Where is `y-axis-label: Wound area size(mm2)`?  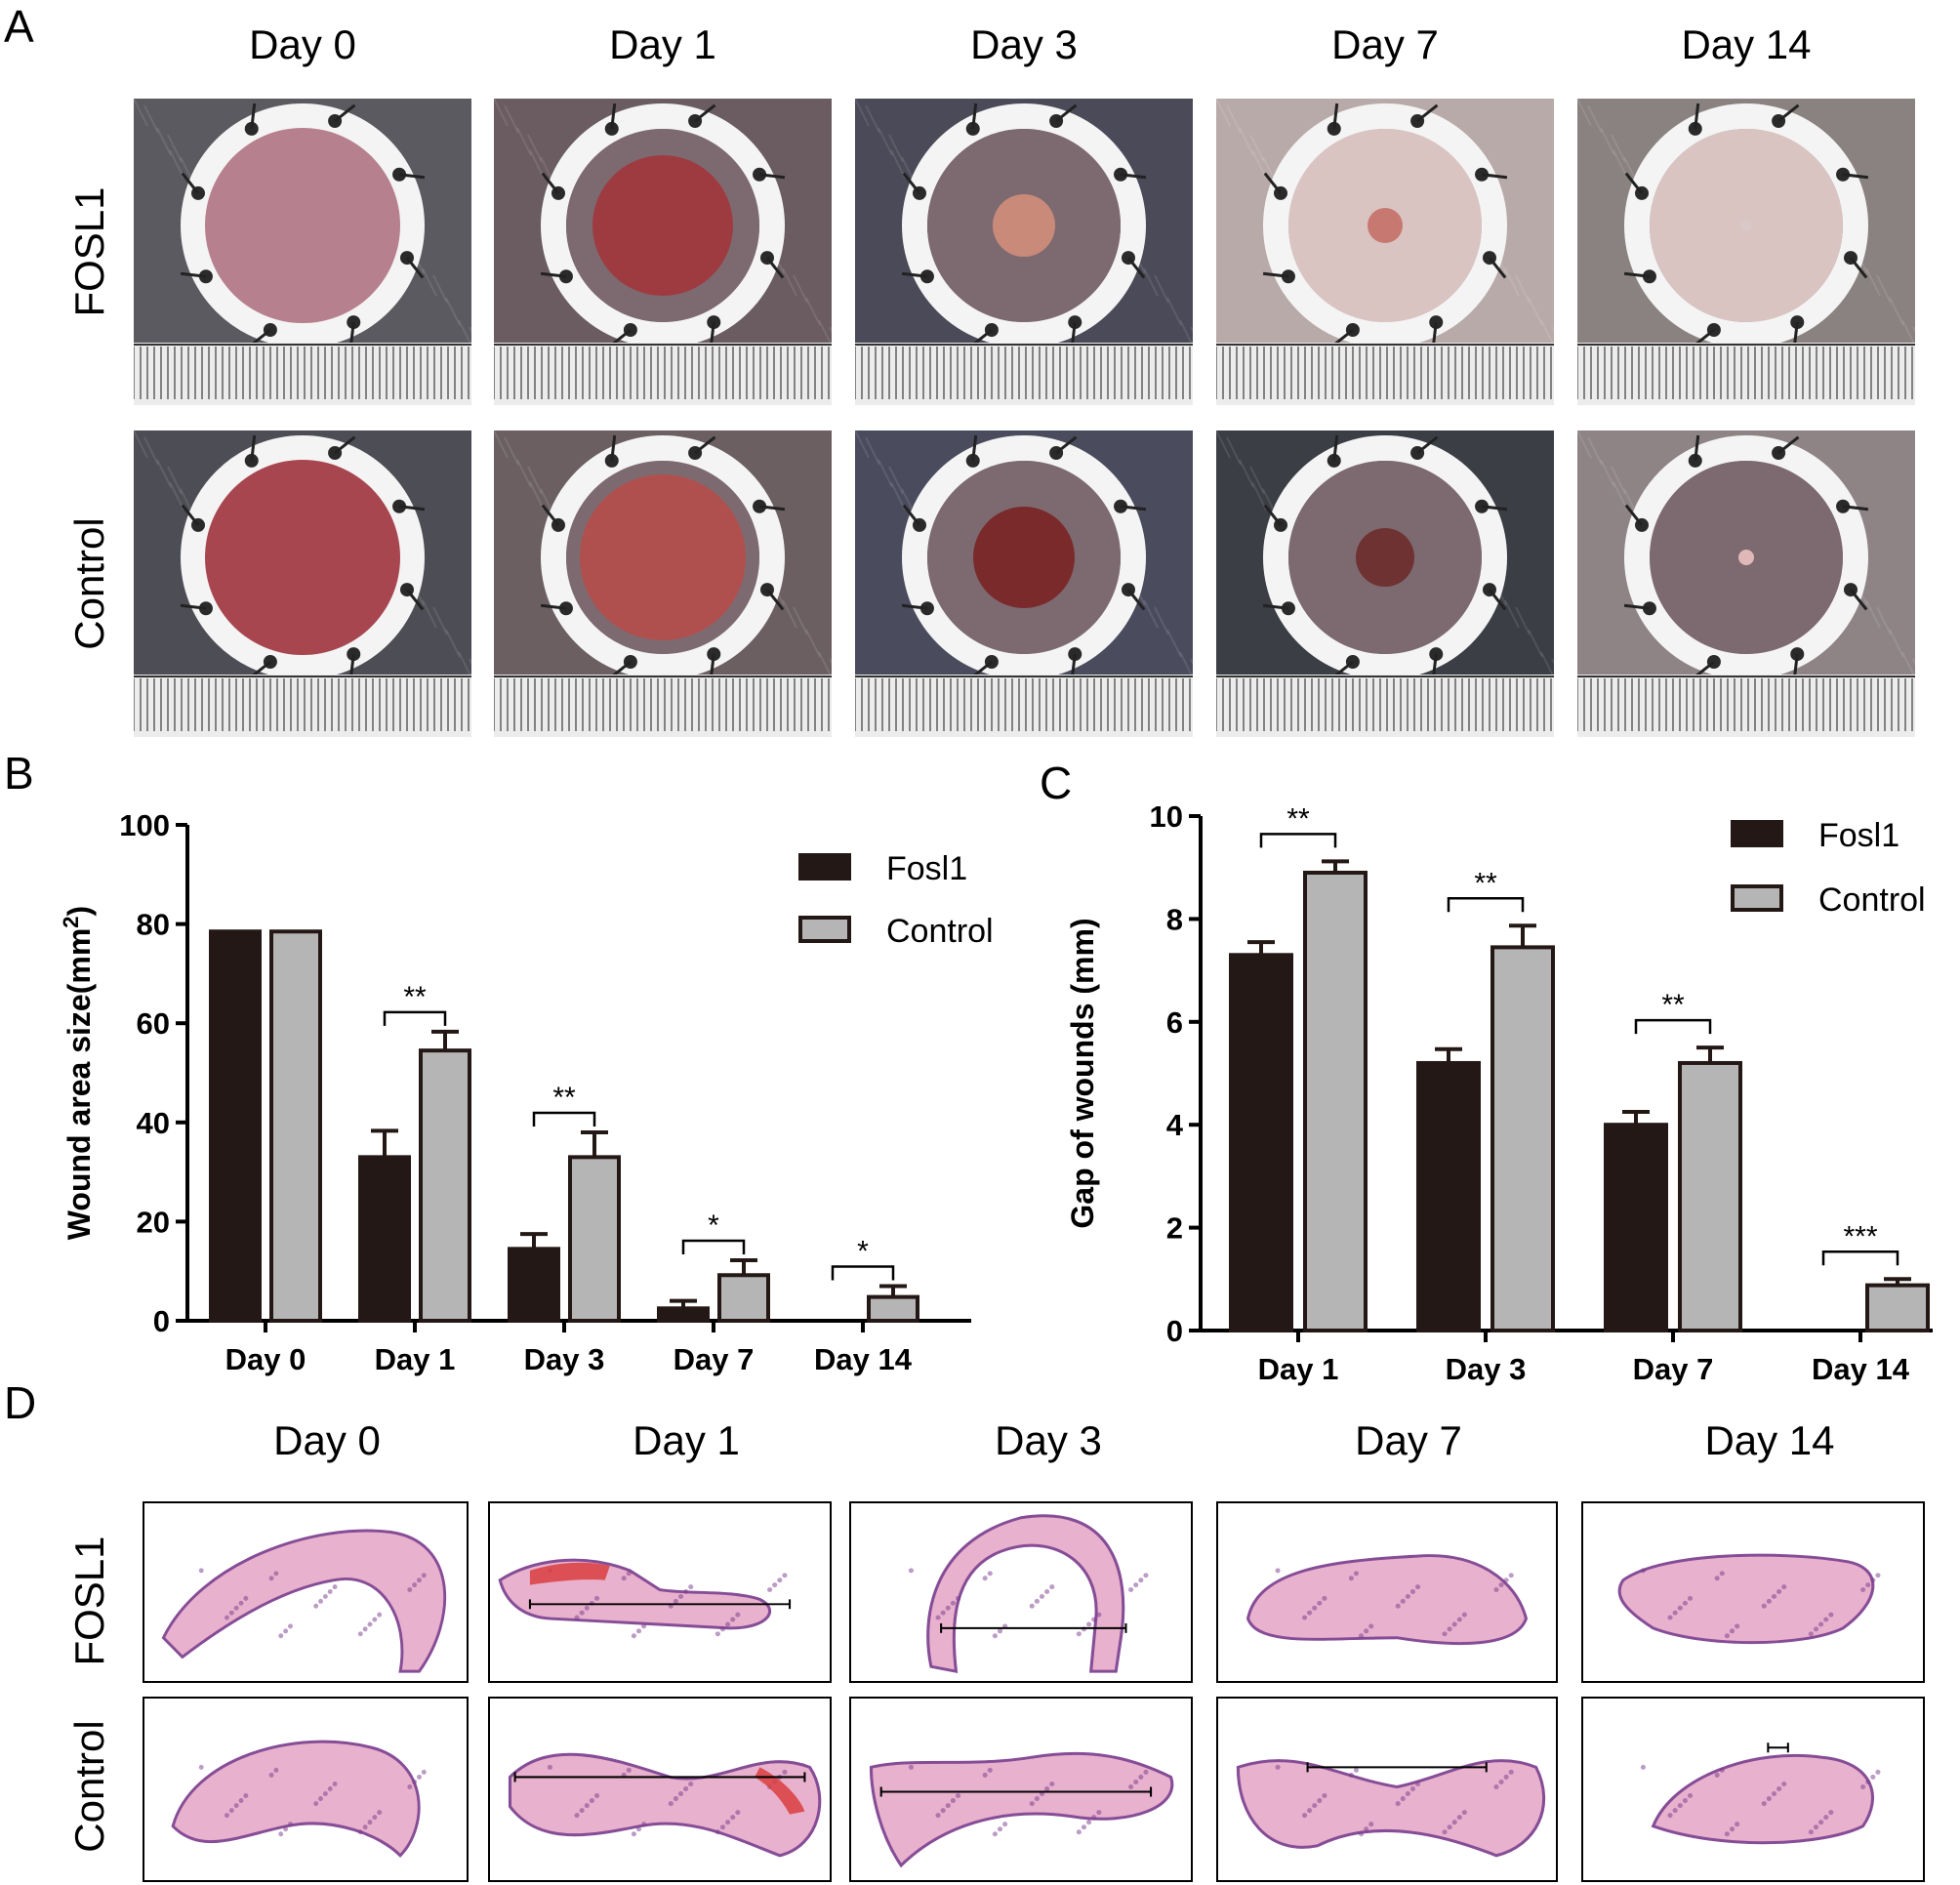 y-axis-label: Wound area size(mm2) is located at coordinates (78, 1073).